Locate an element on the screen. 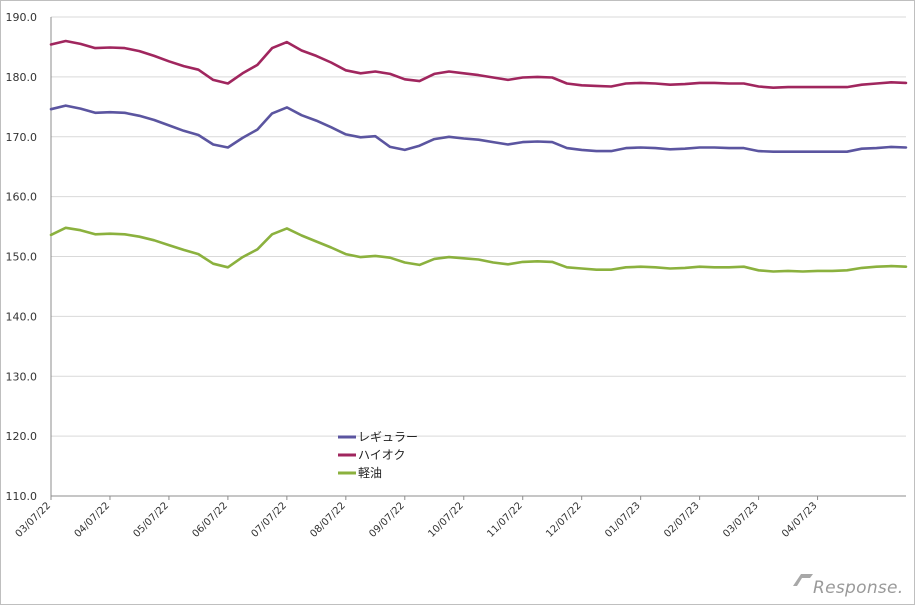 This screenshot has height=606, width=915. x-tick-label: 01/07/23 is located at coordinates (623, 520).